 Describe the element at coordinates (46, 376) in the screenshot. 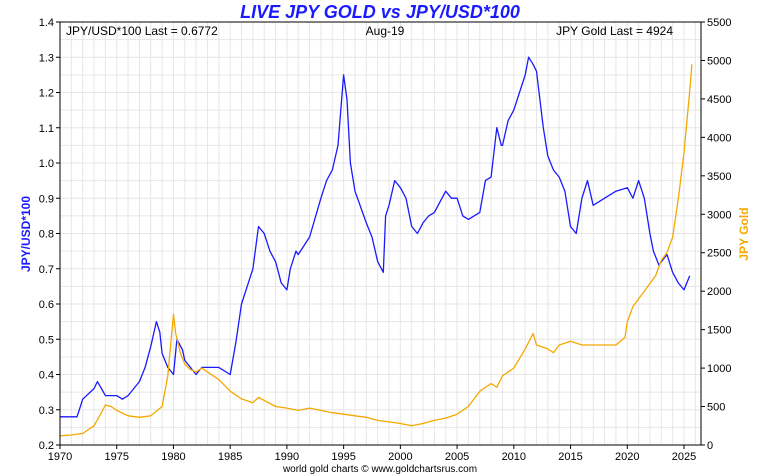

I see `left-tick-label: 0.4` at that location.